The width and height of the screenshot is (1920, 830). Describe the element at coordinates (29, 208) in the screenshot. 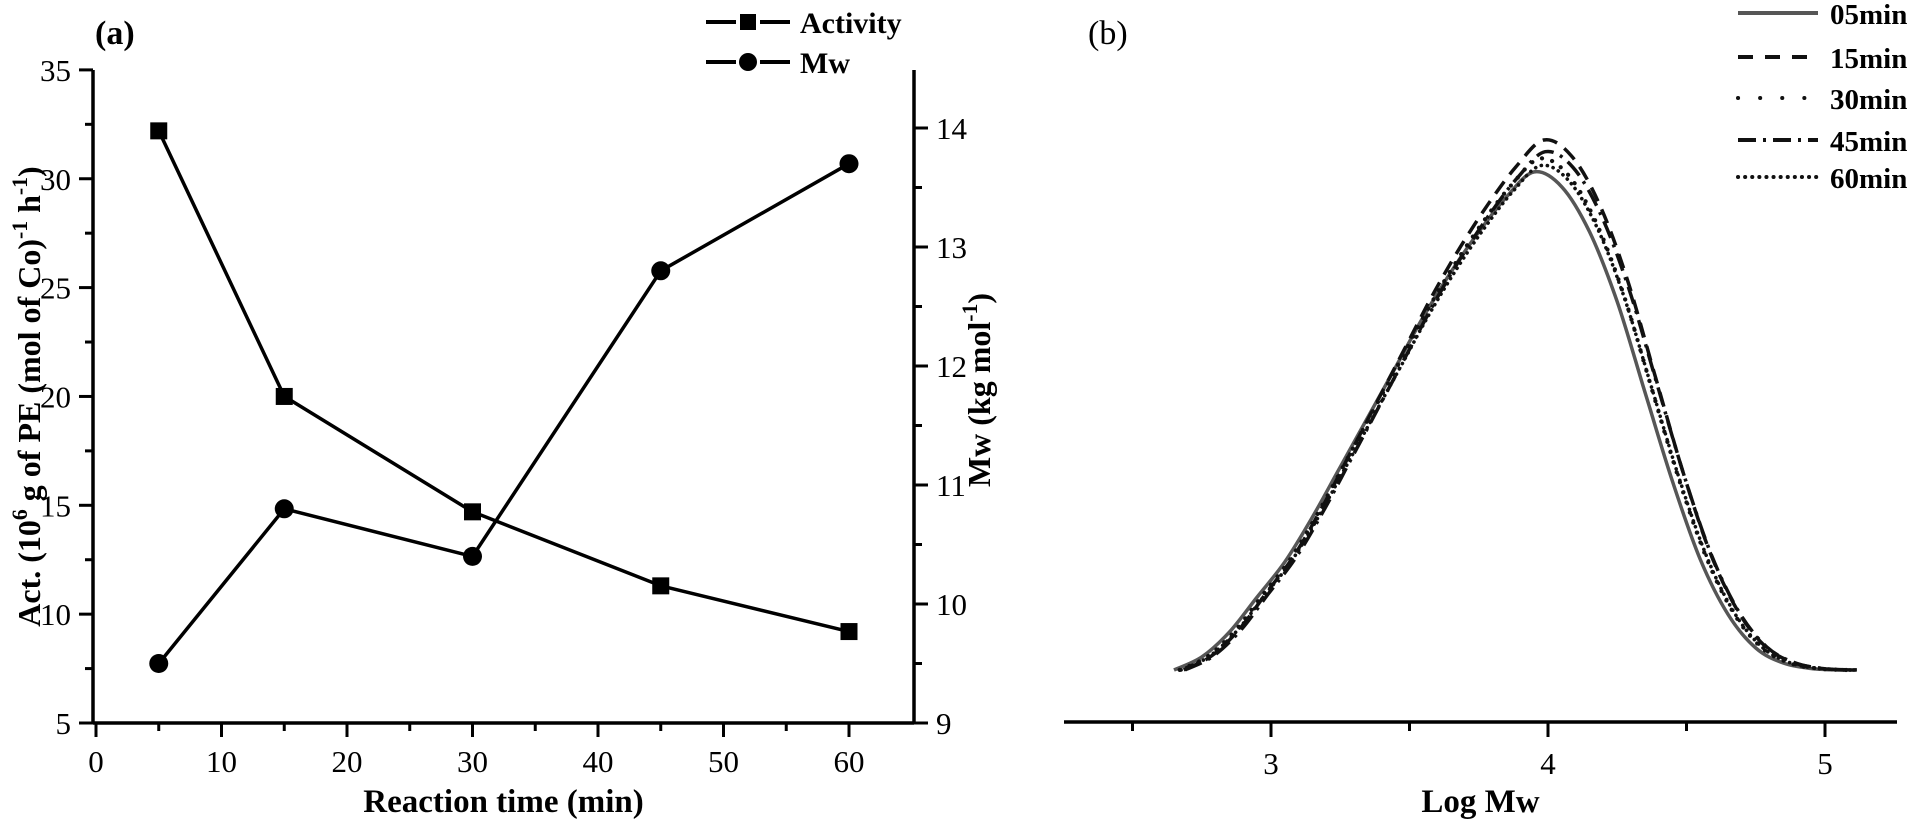

I see `axis-title-part: h` at that location.